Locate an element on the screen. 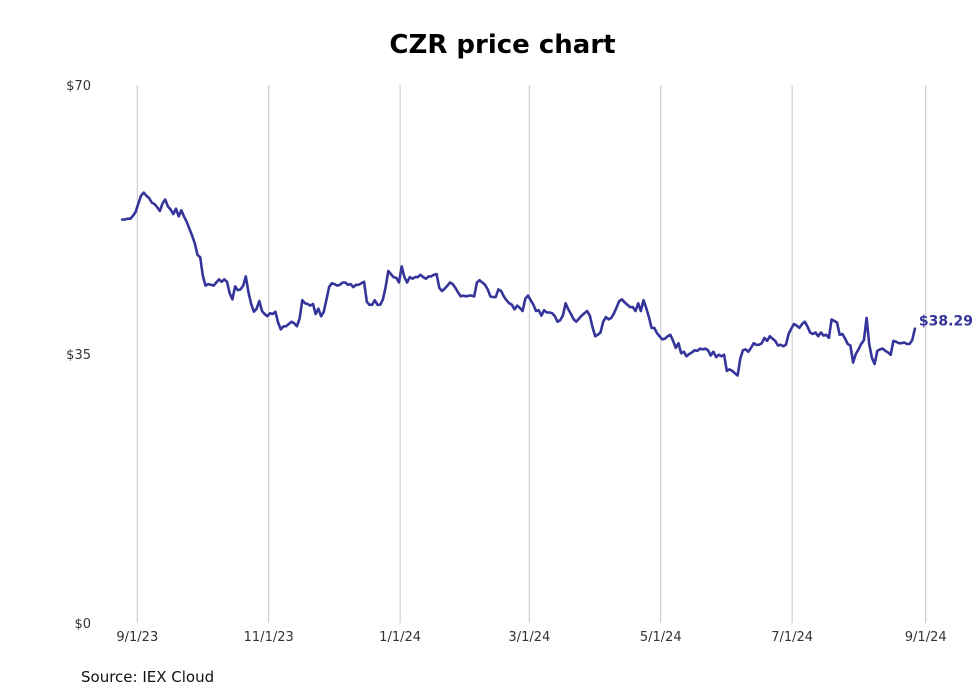  x-tick-label-4: 5/1/24 is located at coordinates (661, 637).